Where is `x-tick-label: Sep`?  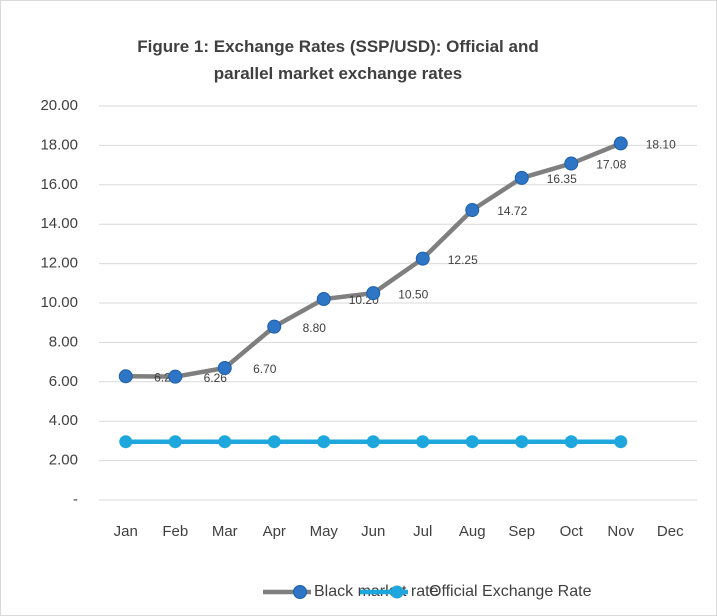 x-tick-label: Sep is located at coordinates (521, 531).